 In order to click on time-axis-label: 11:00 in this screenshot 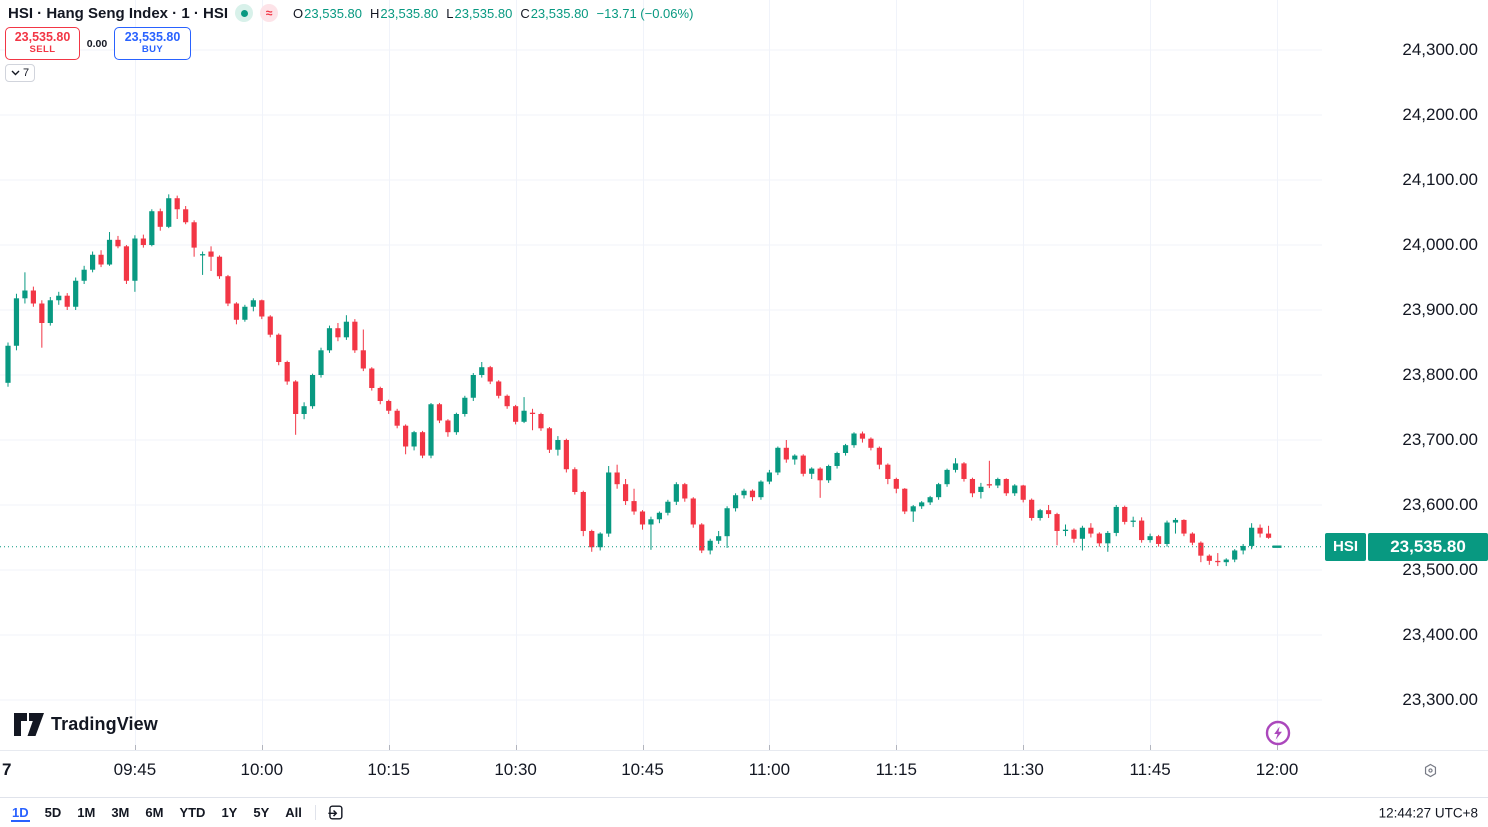, I will do `click(769, 769)`.